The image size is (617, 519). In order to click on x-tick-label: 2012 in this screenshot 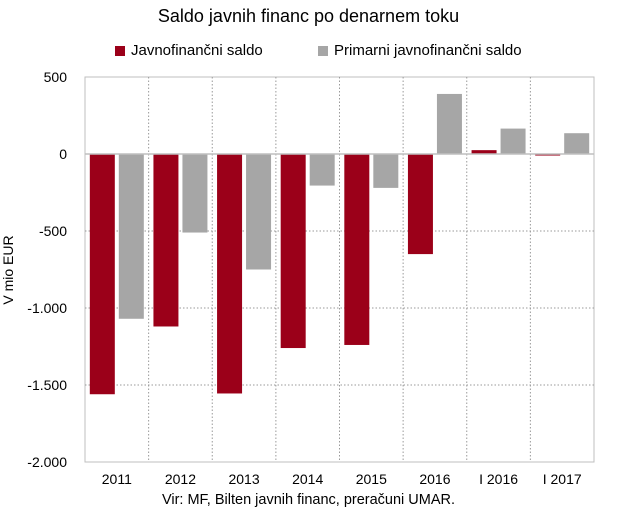, I will do `click(180, 479)`.